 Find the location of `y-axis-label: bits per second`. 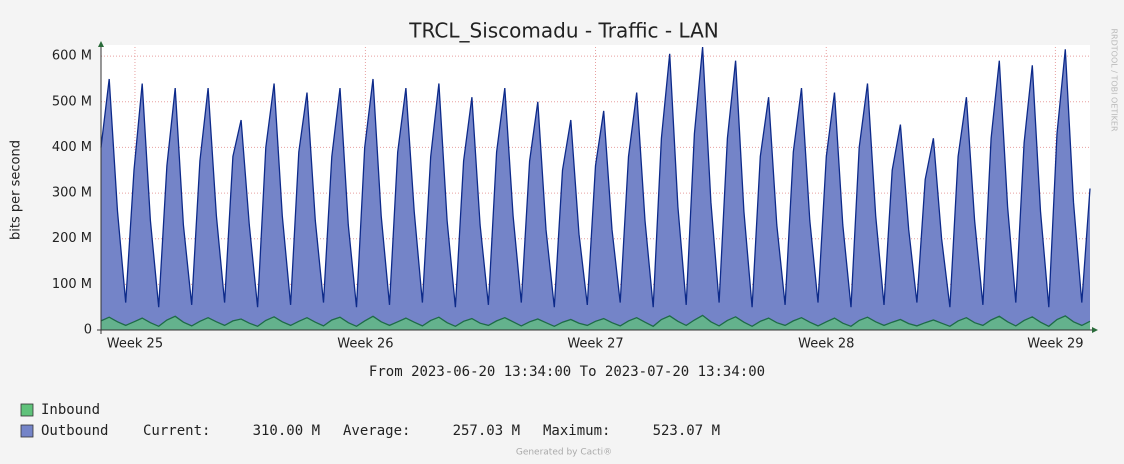

y-axis-label: bits per second is located at coordinates (16, 190).